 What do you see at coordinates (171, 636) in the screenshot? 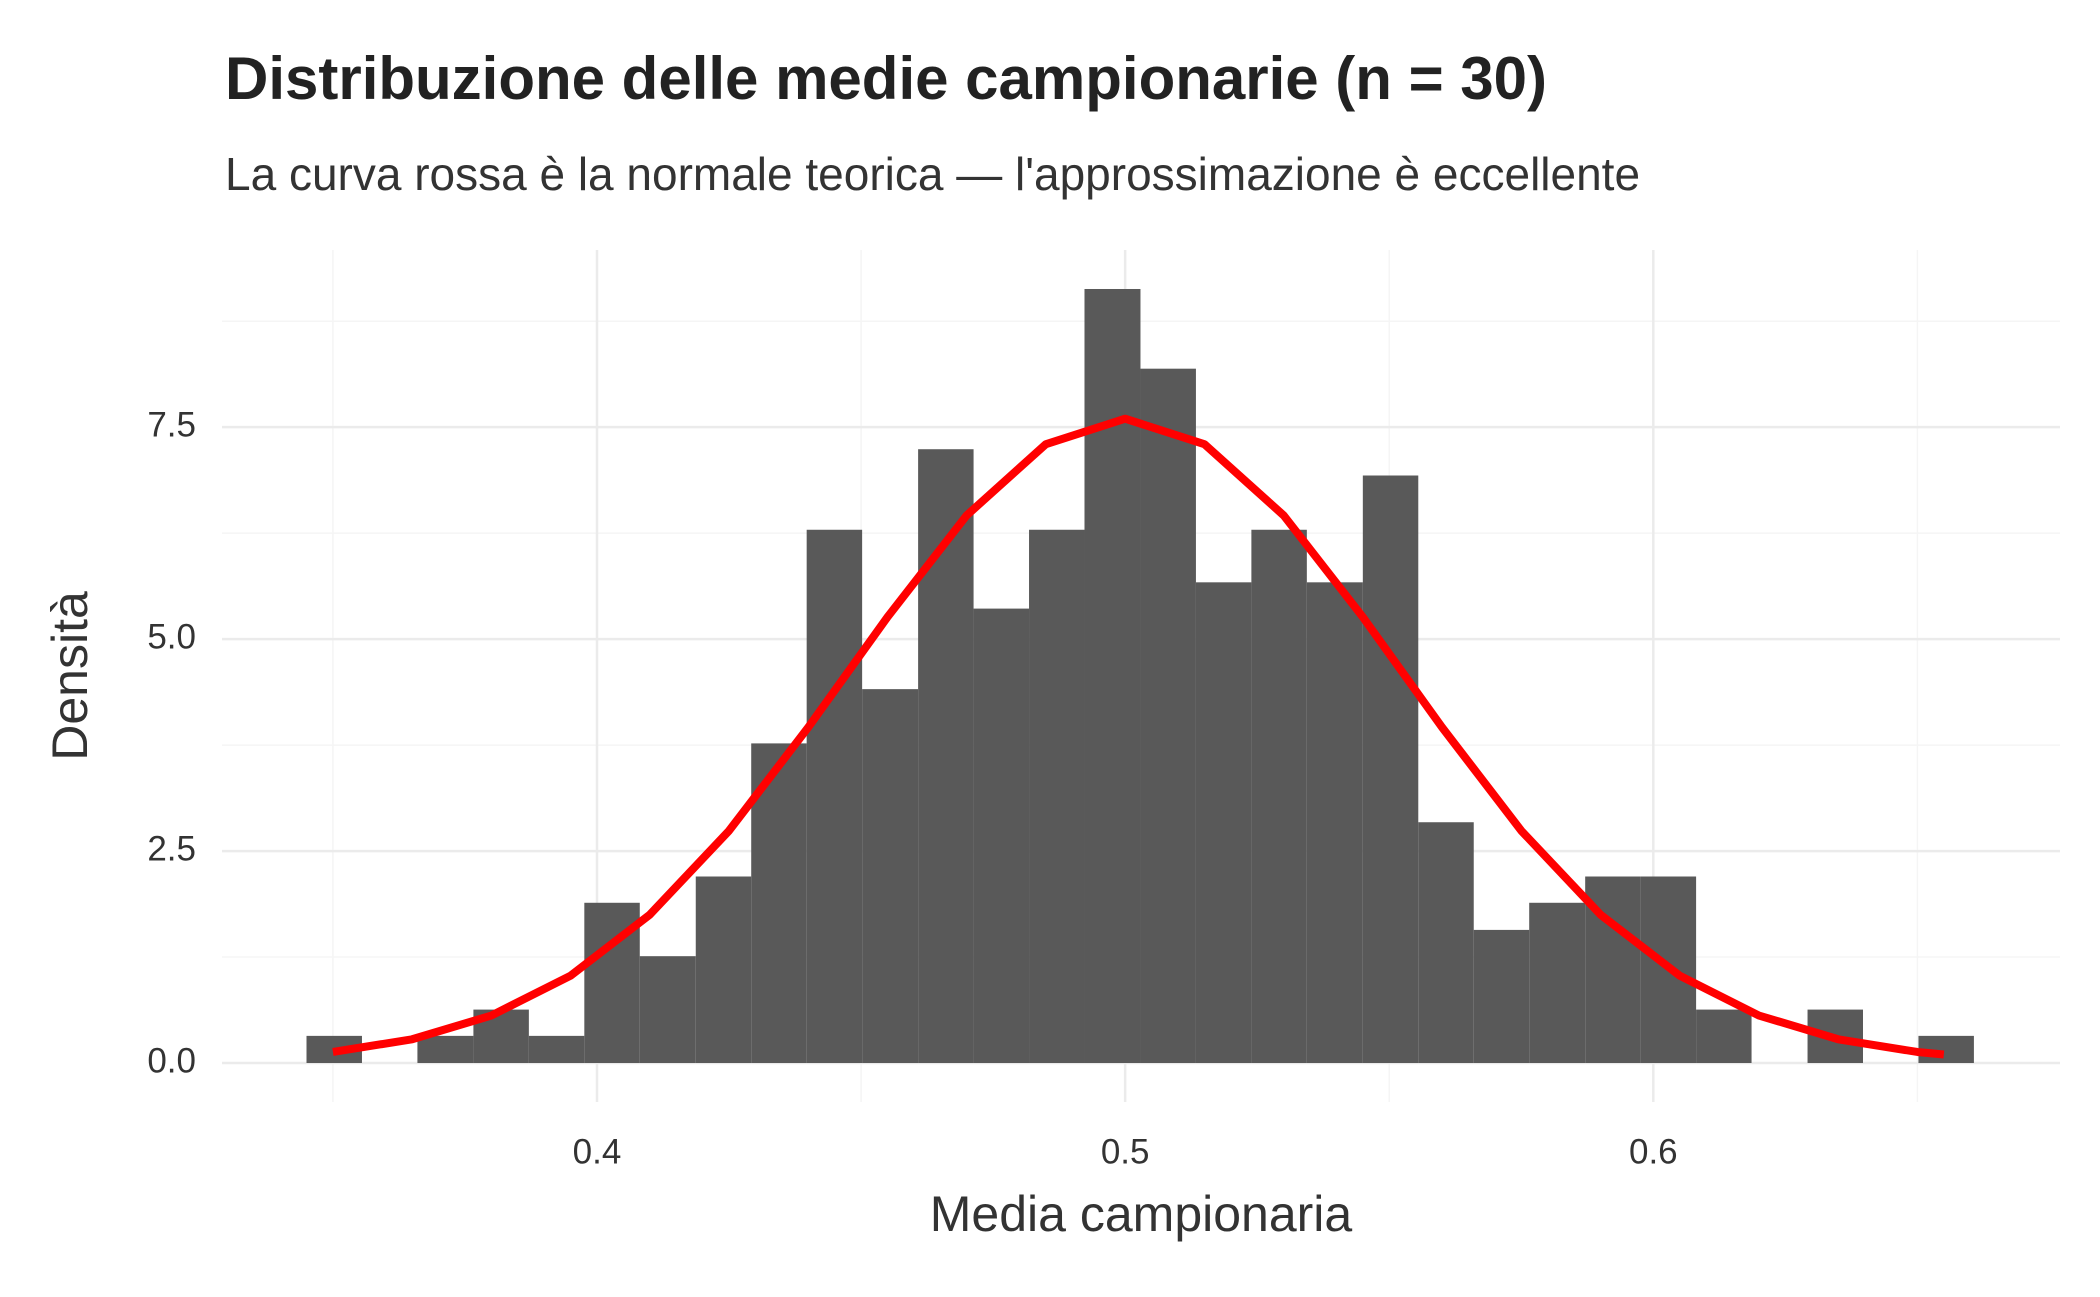
I see `y-tick-label: 5.0` at bounding box center [171, 636].